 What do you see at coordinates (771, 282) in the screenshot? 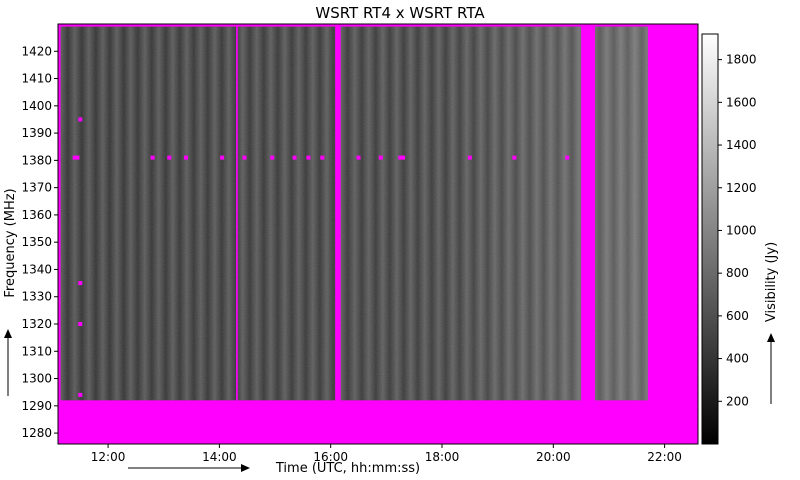
I see `colorbar-label: Visibility (Jy)` at bounding box center [771, 282].